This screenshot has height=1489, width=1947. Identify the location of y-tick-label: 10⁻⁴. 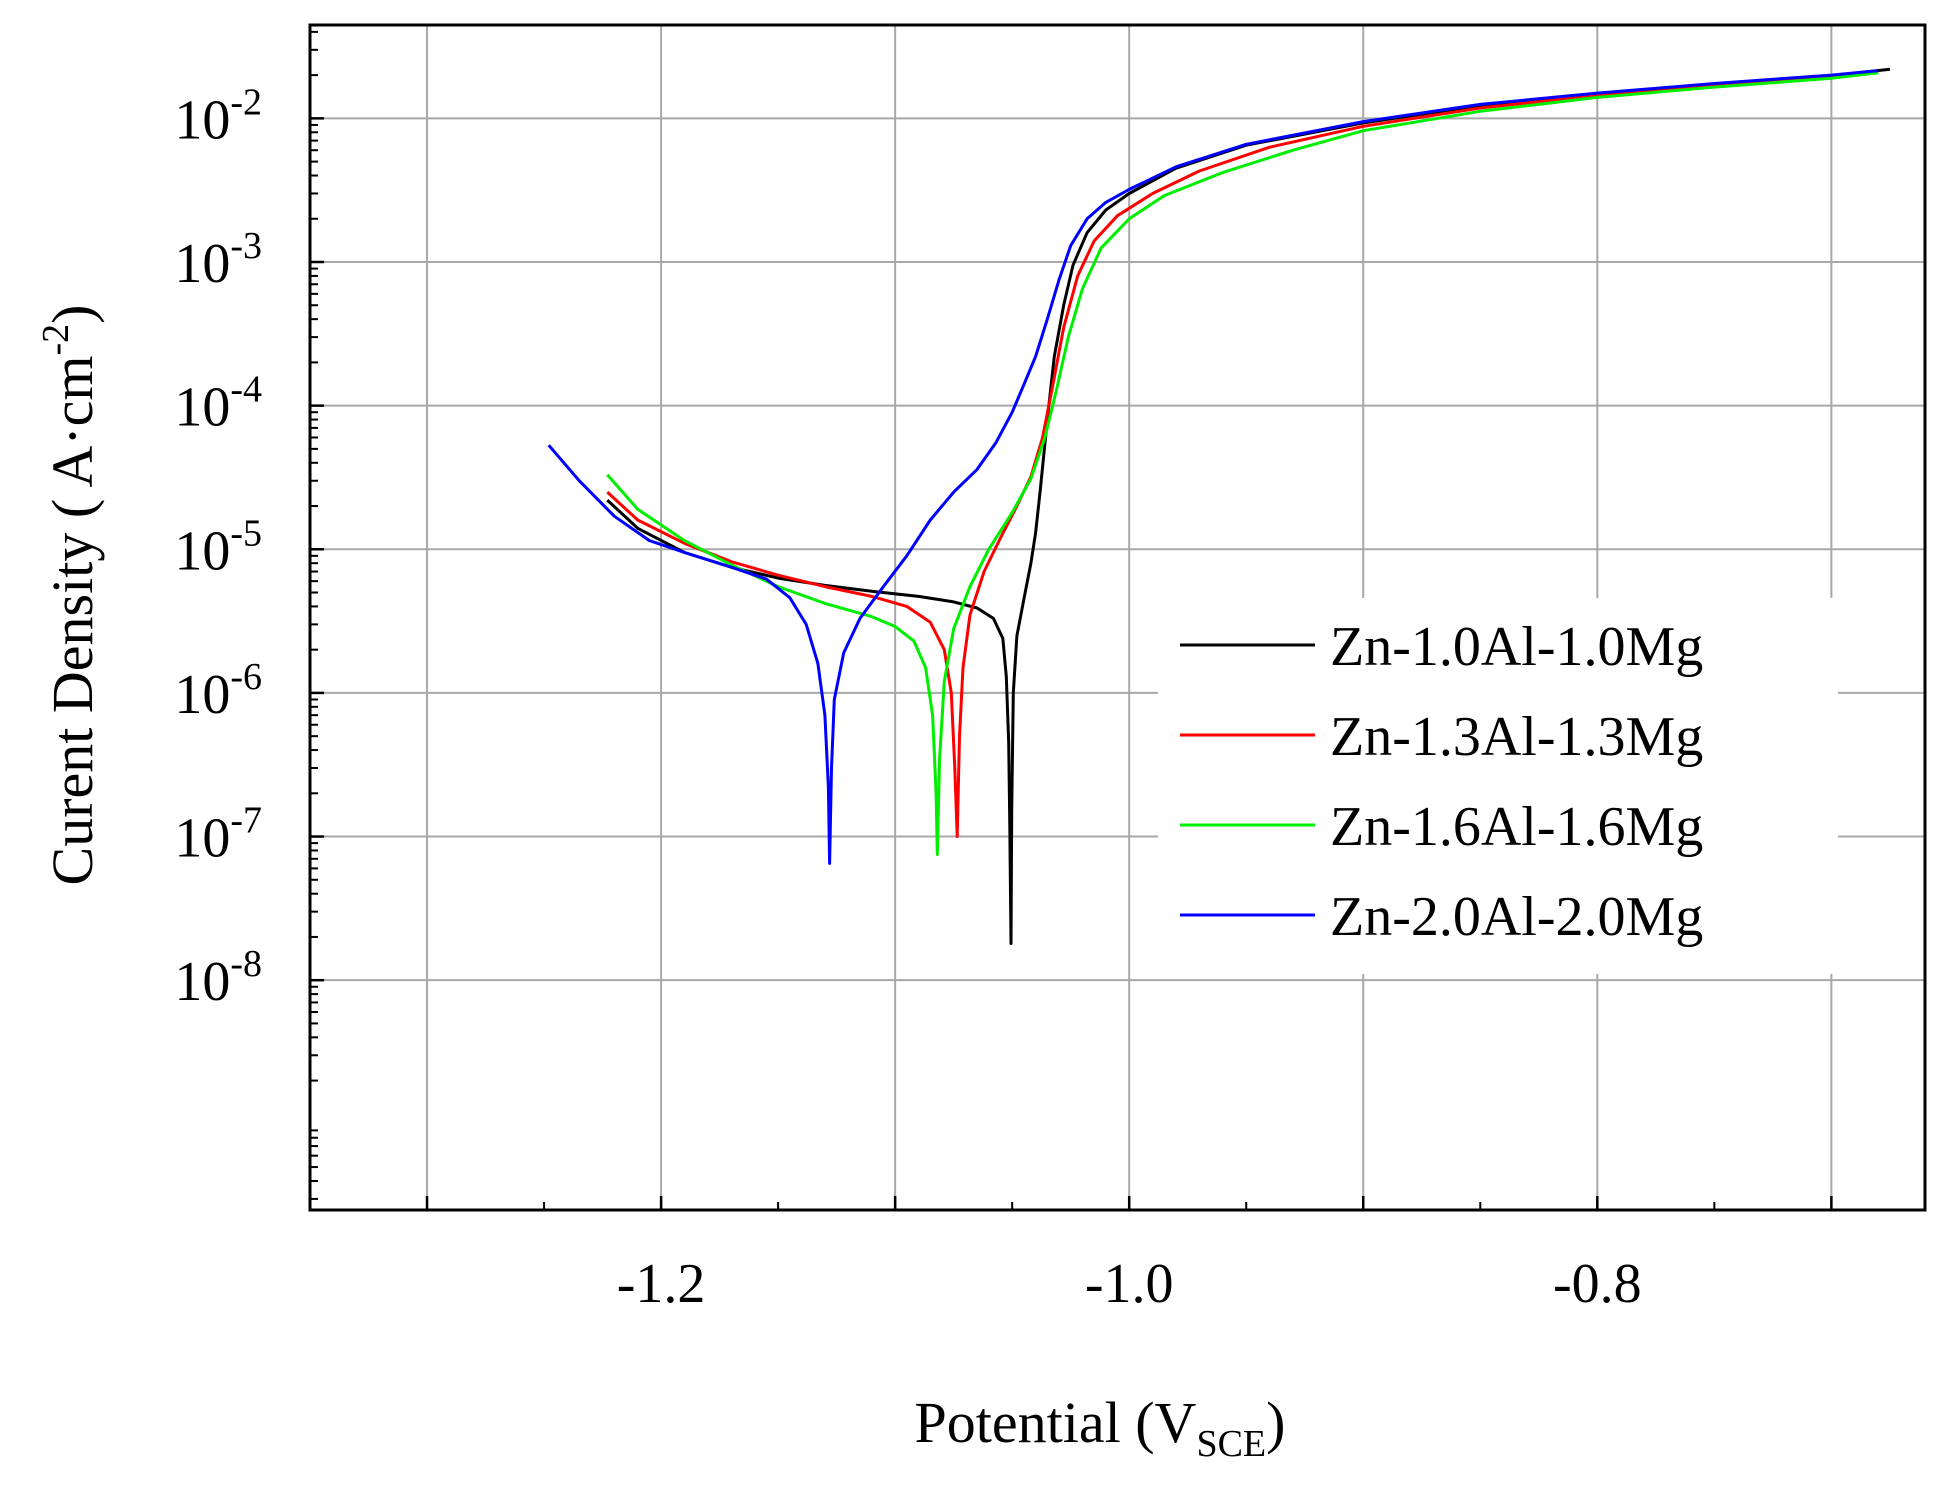
(218, 404).